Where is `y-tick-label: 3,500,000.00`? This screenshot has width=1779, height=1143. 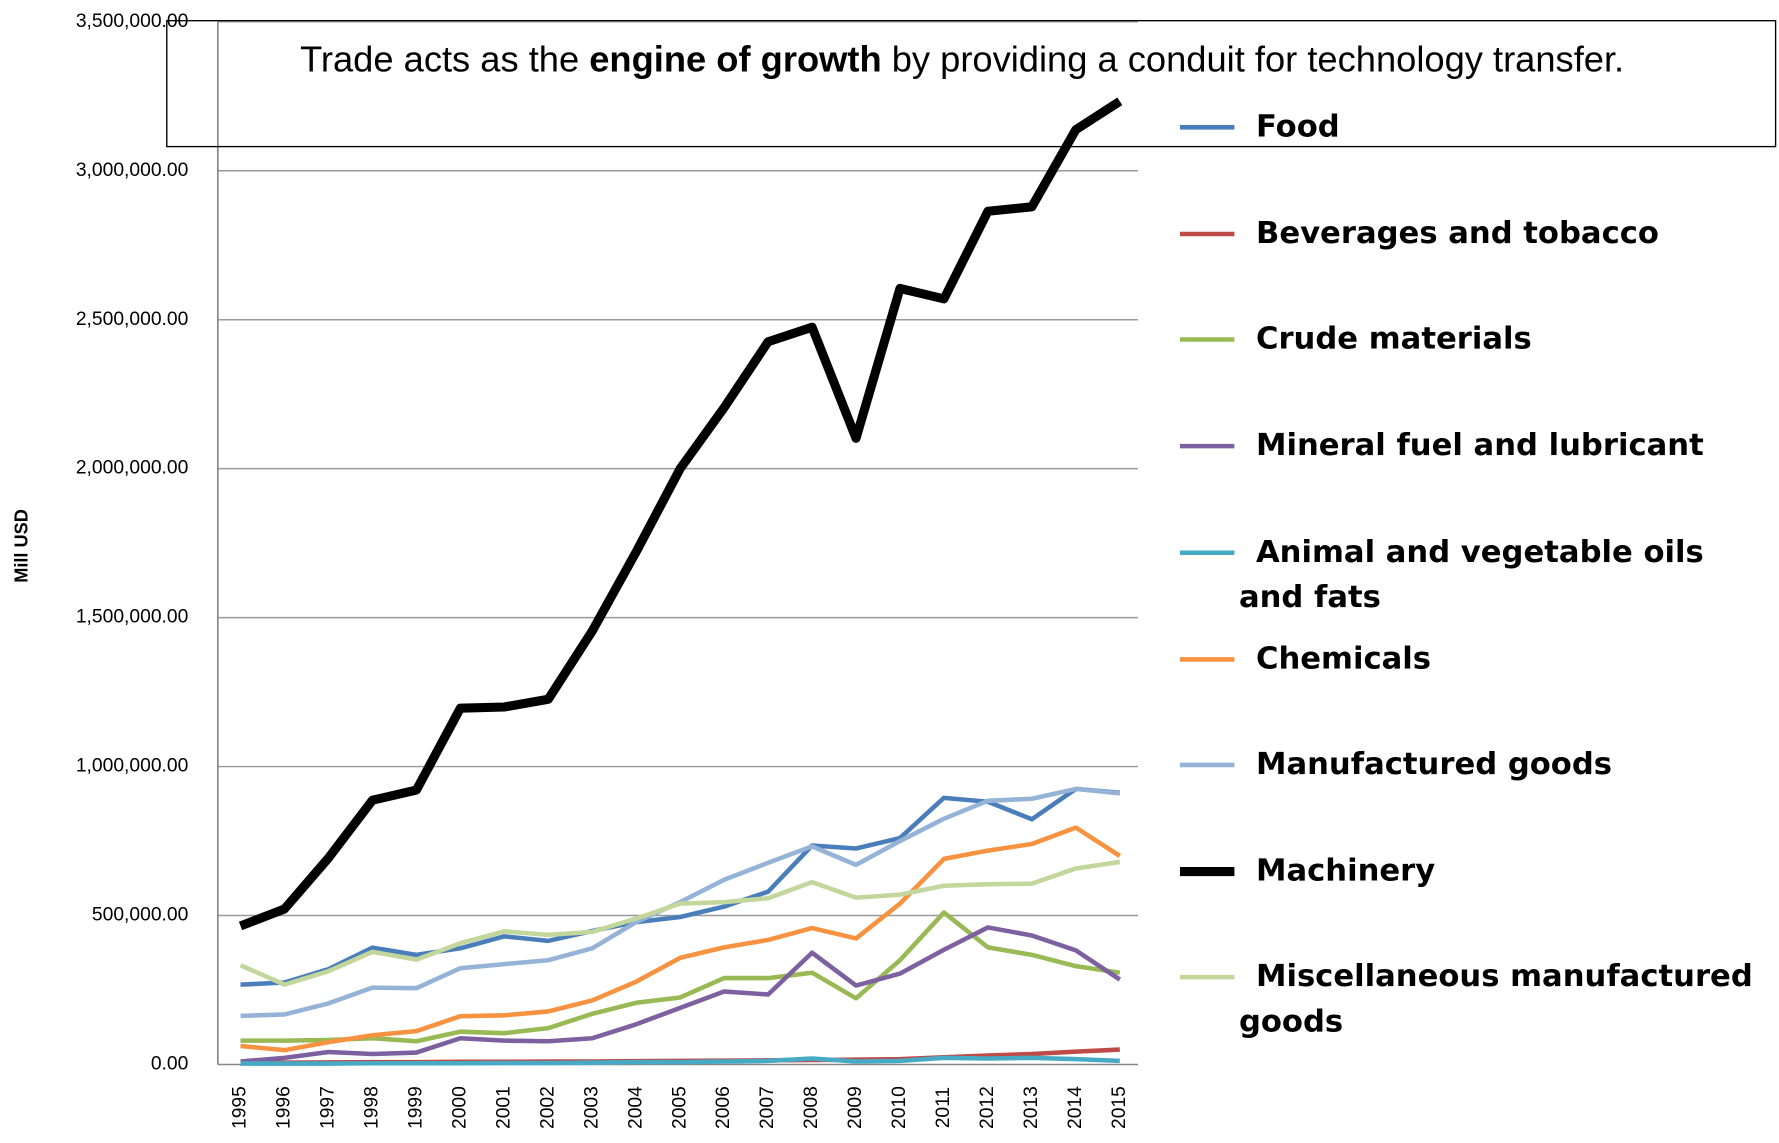 y-tick-label: 3,500,000.00 is located at coordinates (132, 21).